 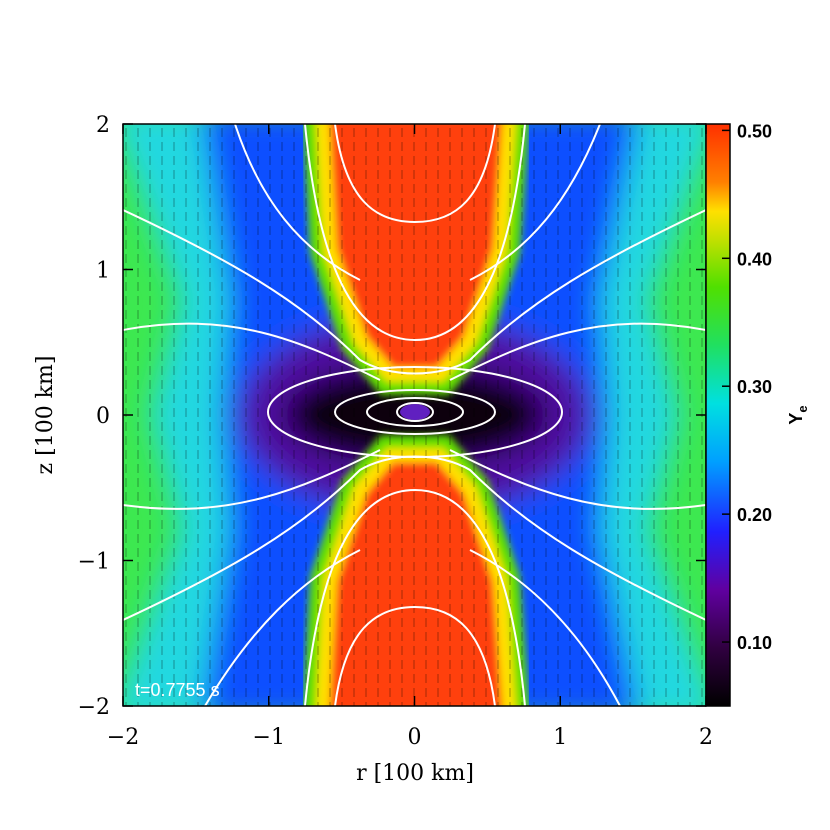 What do you see at coordinates (103, 416) in the screenshot?
I see `y-tick-label: 0` at bounding box center [103, 416].